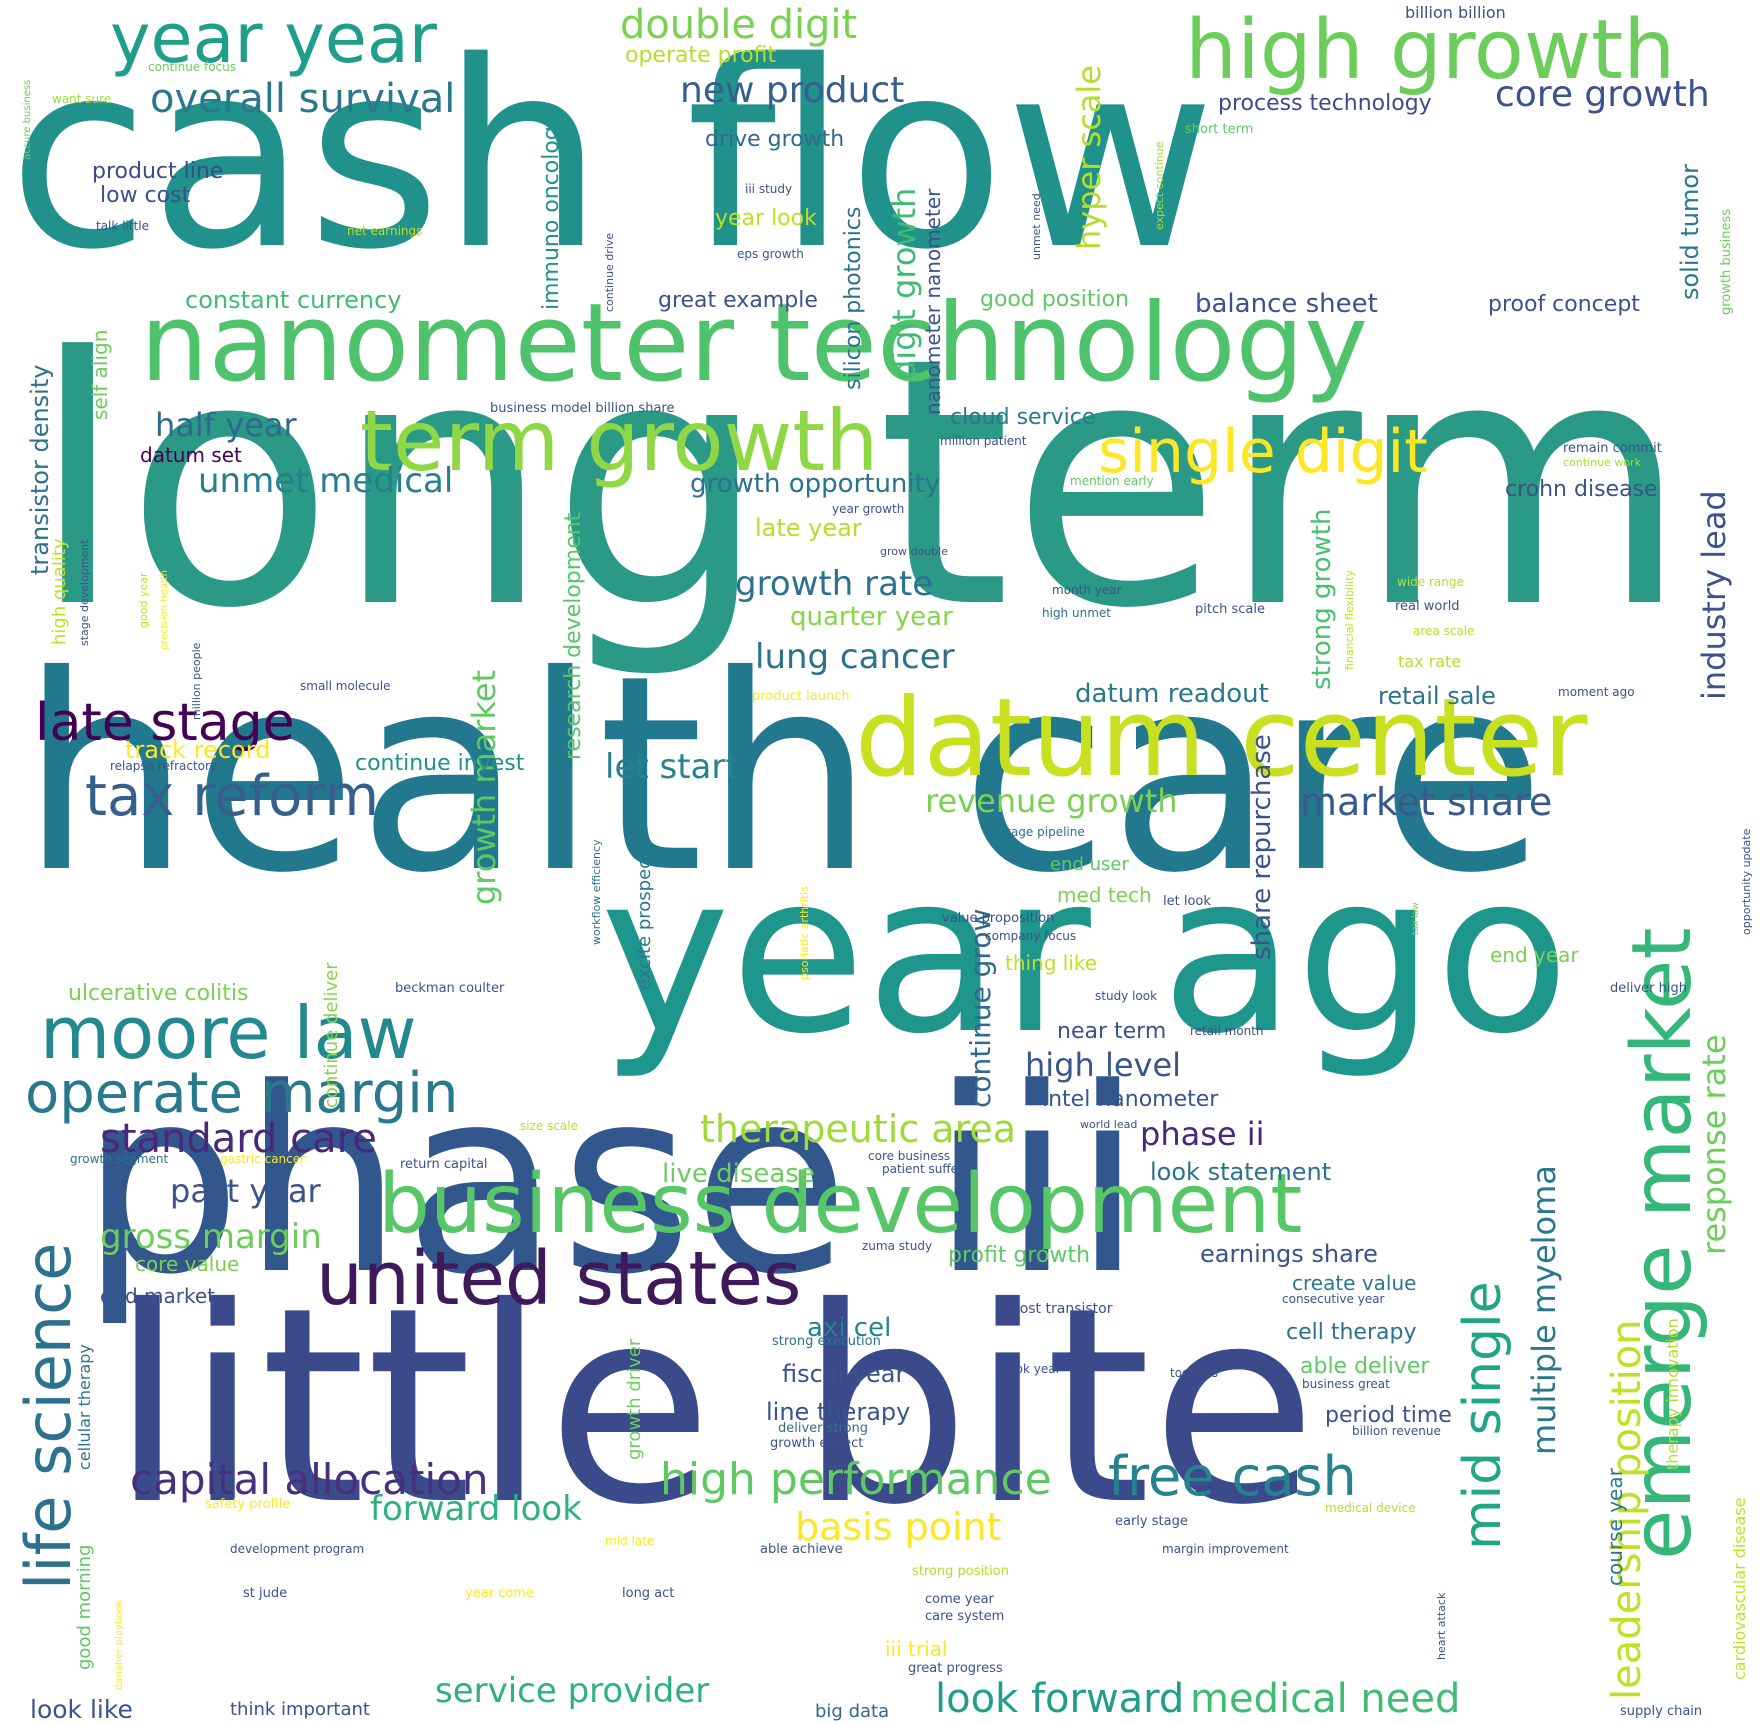 The image size is (1764, 1724). I want to click on word-low-cost: low cost, so click(145, 195).